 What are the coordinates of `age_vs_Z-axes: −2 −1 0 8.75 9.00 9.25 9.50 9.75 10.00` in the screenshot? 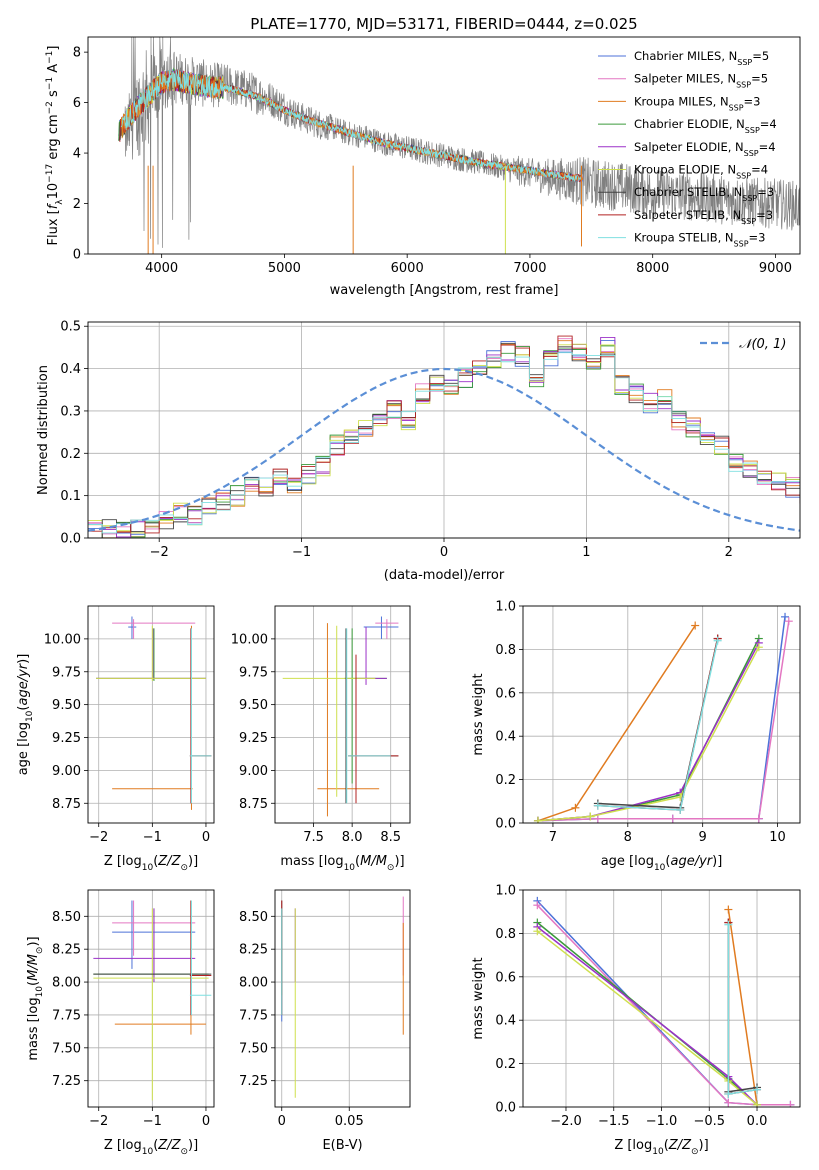 It's located at (129, 725).